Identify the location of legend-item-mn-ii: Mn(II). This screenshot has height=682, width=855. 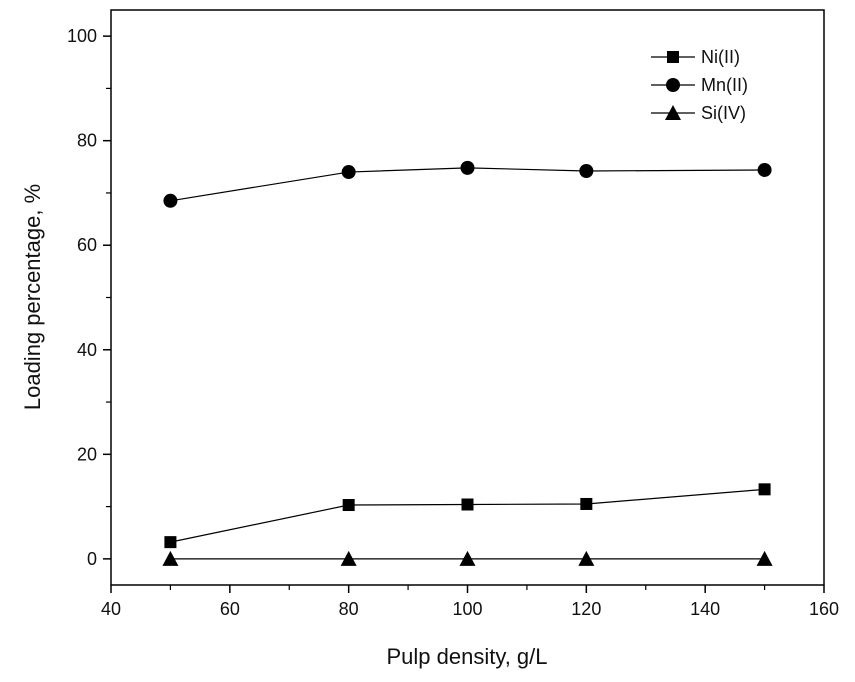
(699, 85).